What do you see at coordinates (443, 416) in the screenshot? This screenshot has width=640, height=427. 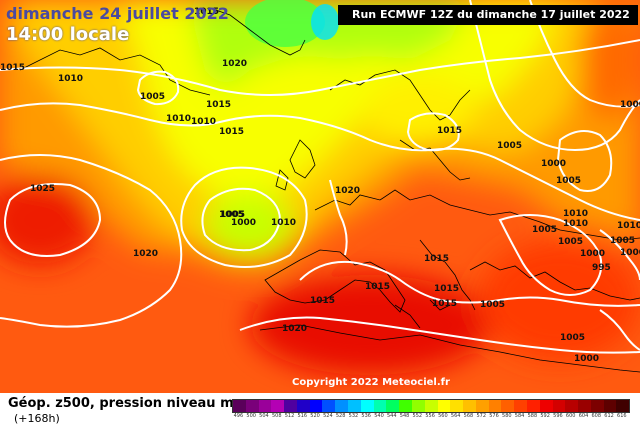 I see `color-scale-value: 560` at bounding box center [443, 416].